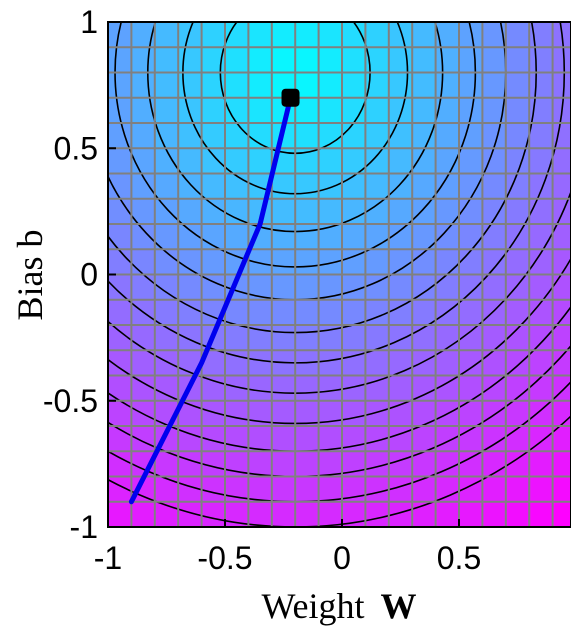  Describe the element at coordinates (84, 527) in the screenshot. I see `y-tick-label: -1` at that location.